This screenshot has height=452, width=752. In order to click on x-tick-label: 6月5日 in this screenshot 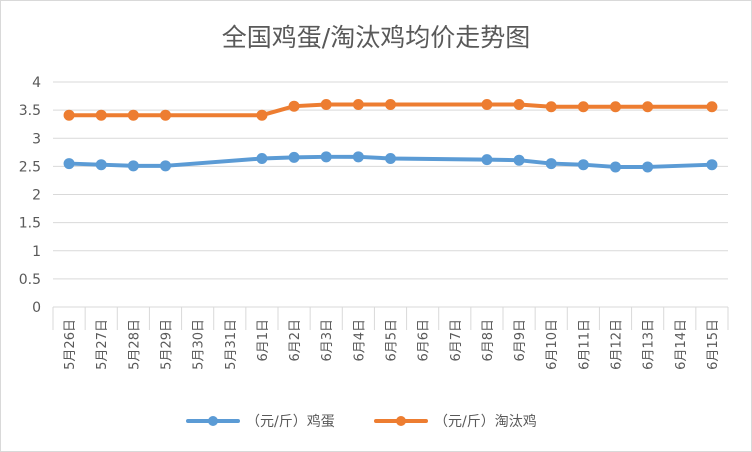, I will do `click(392, 340)`.